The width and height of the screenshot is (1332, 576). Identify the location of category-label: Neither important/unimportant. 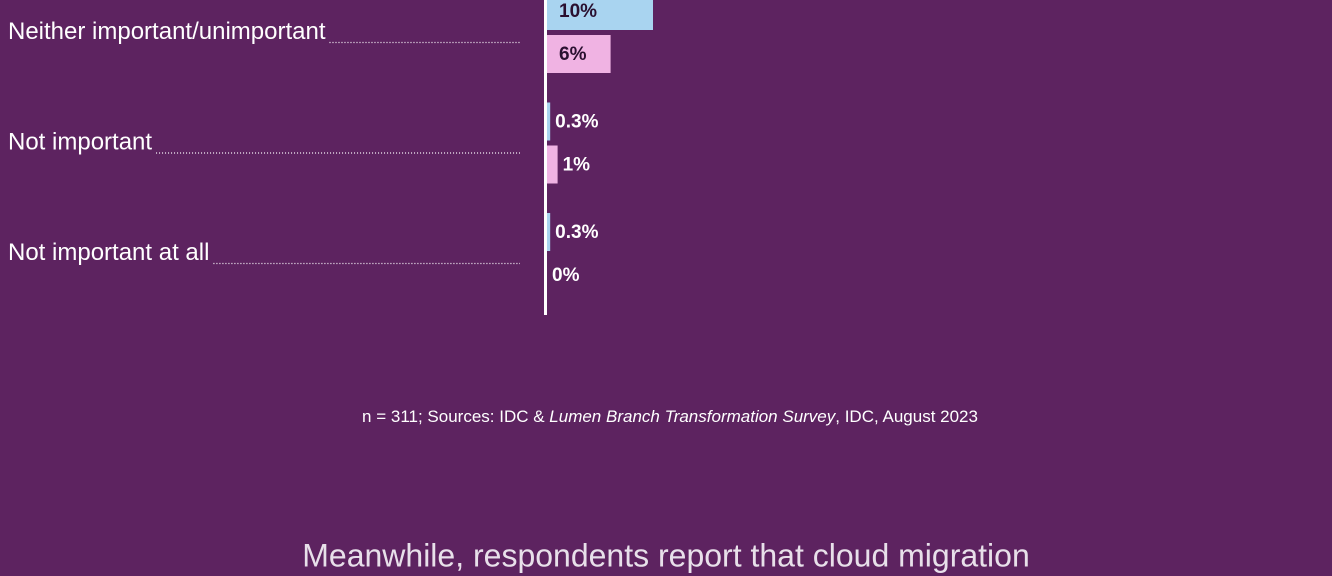
(167, 31).